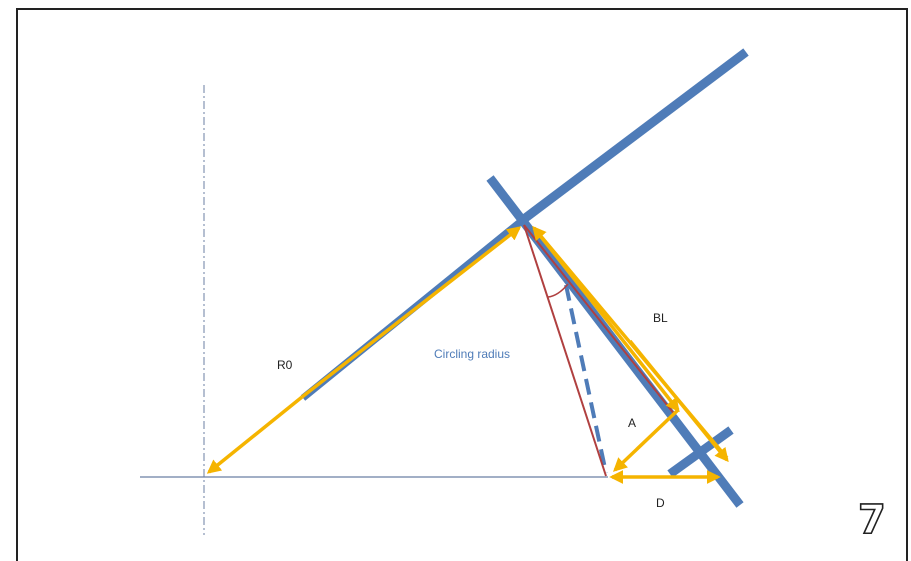  I want to click on dashed-blade-line, so click(586, 379).